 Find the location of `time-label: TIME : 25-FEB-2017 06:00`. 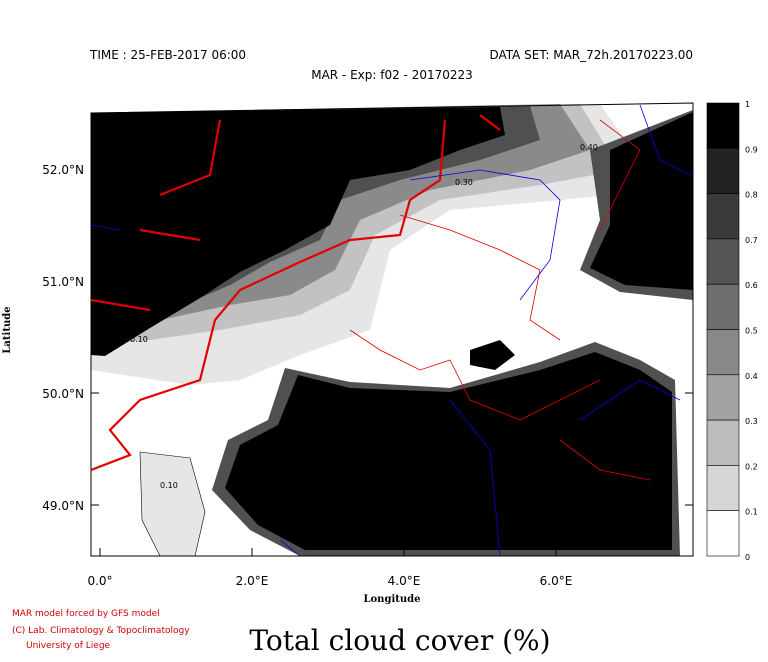

time-label: TIME : 25-FEB-2017 06:00 is located at coordinates (167, 55).